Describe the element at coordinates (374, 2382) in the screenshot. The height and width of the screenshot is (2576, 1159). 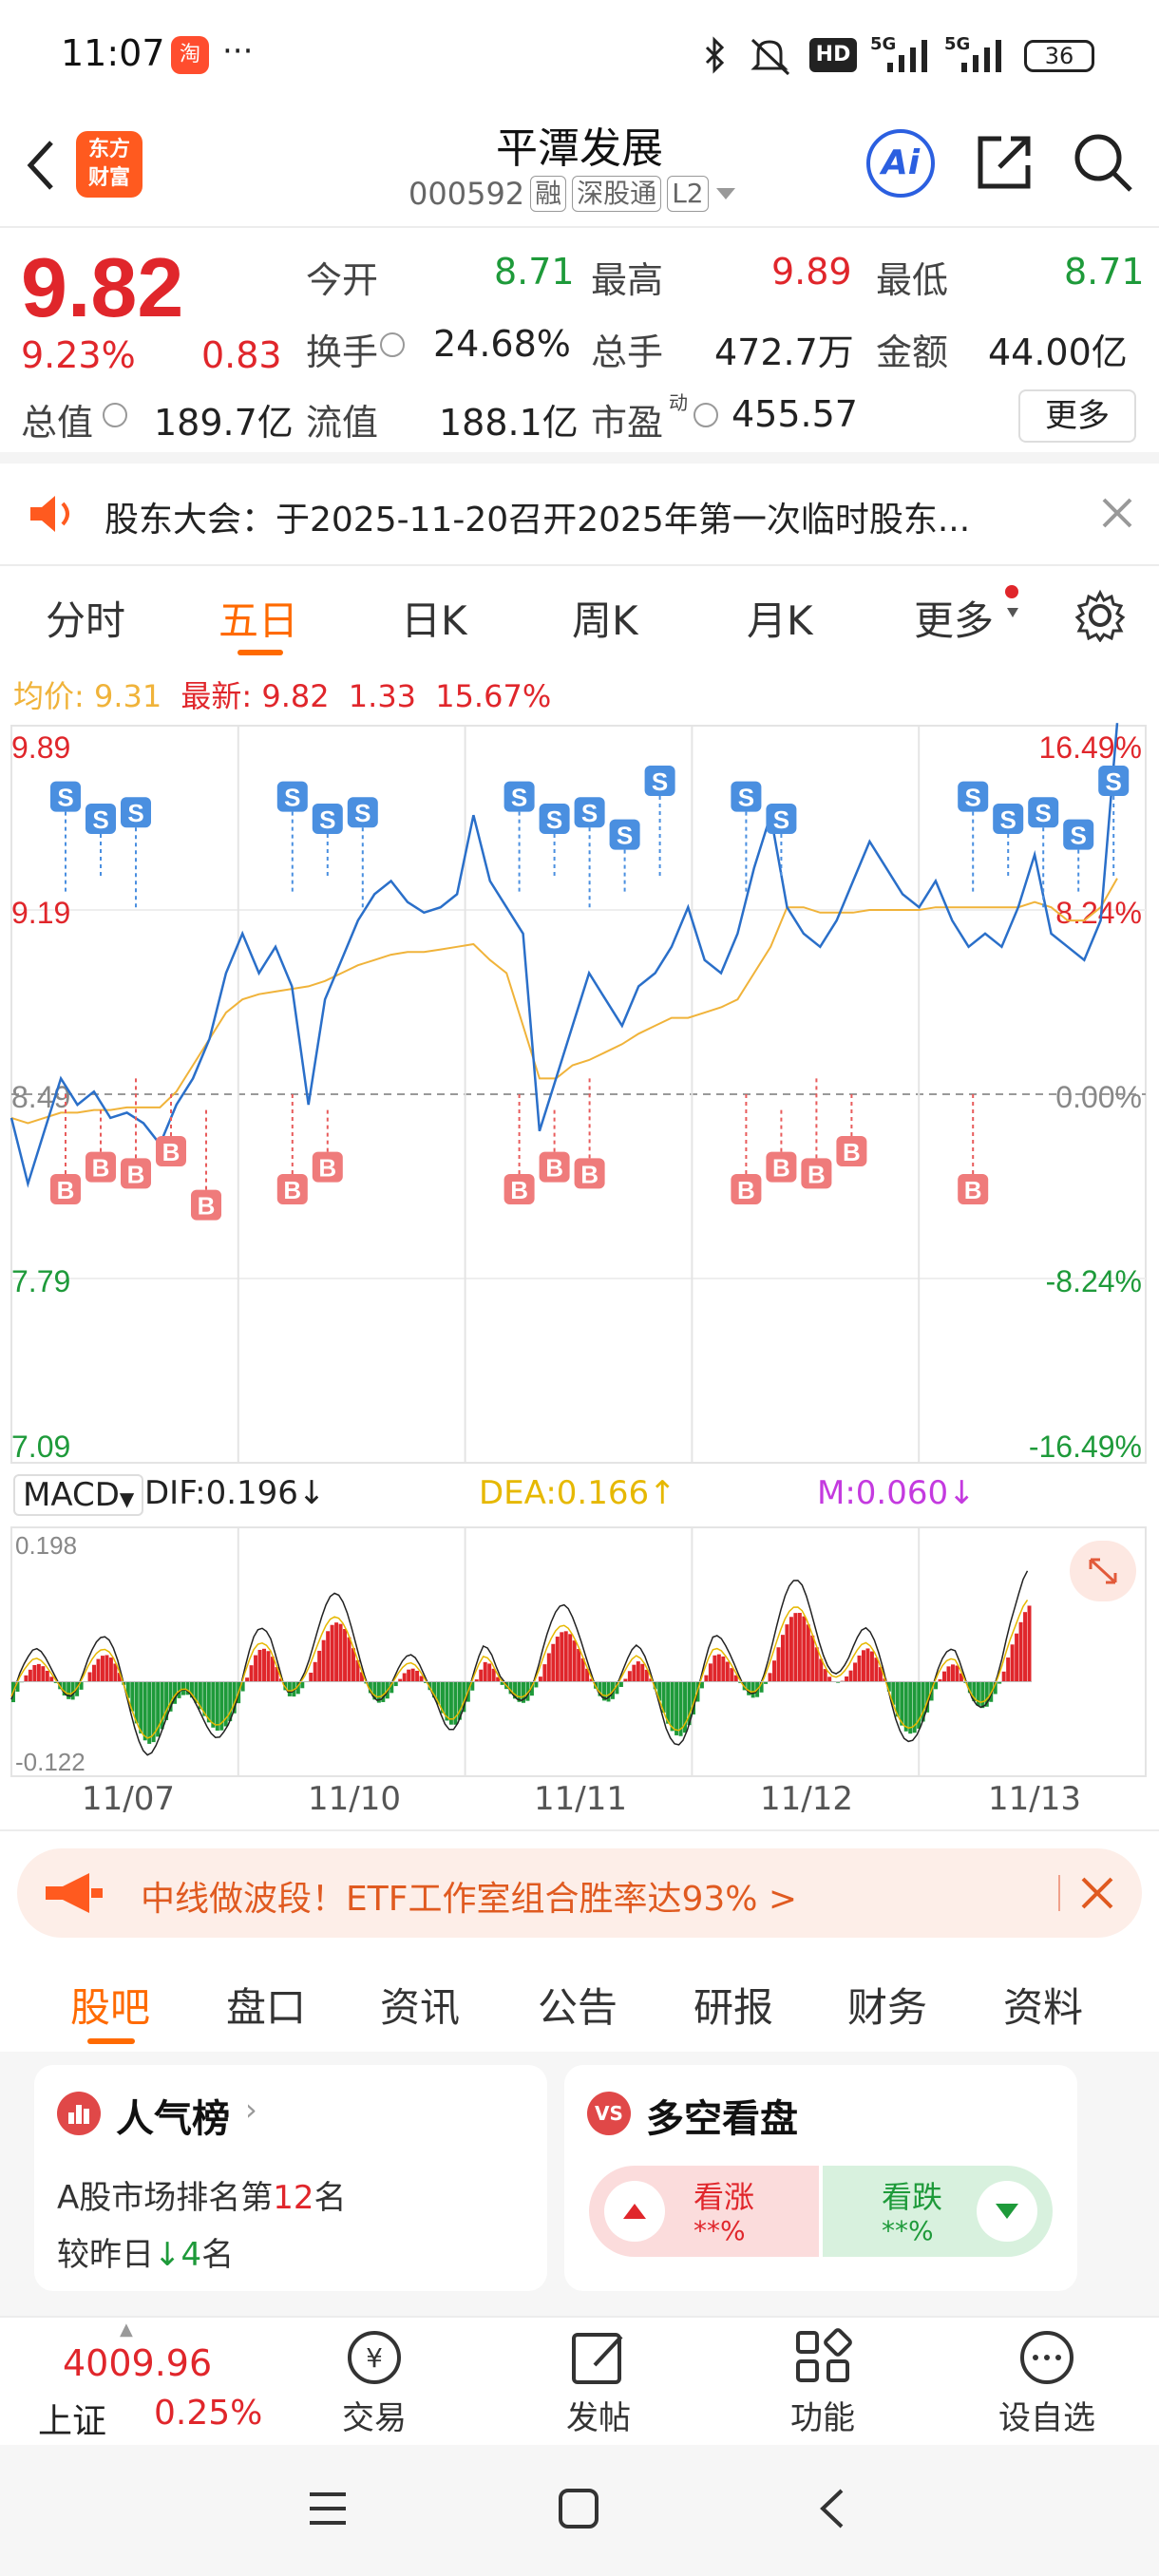
I see `nav-trade: ¥ 交易` at that location.